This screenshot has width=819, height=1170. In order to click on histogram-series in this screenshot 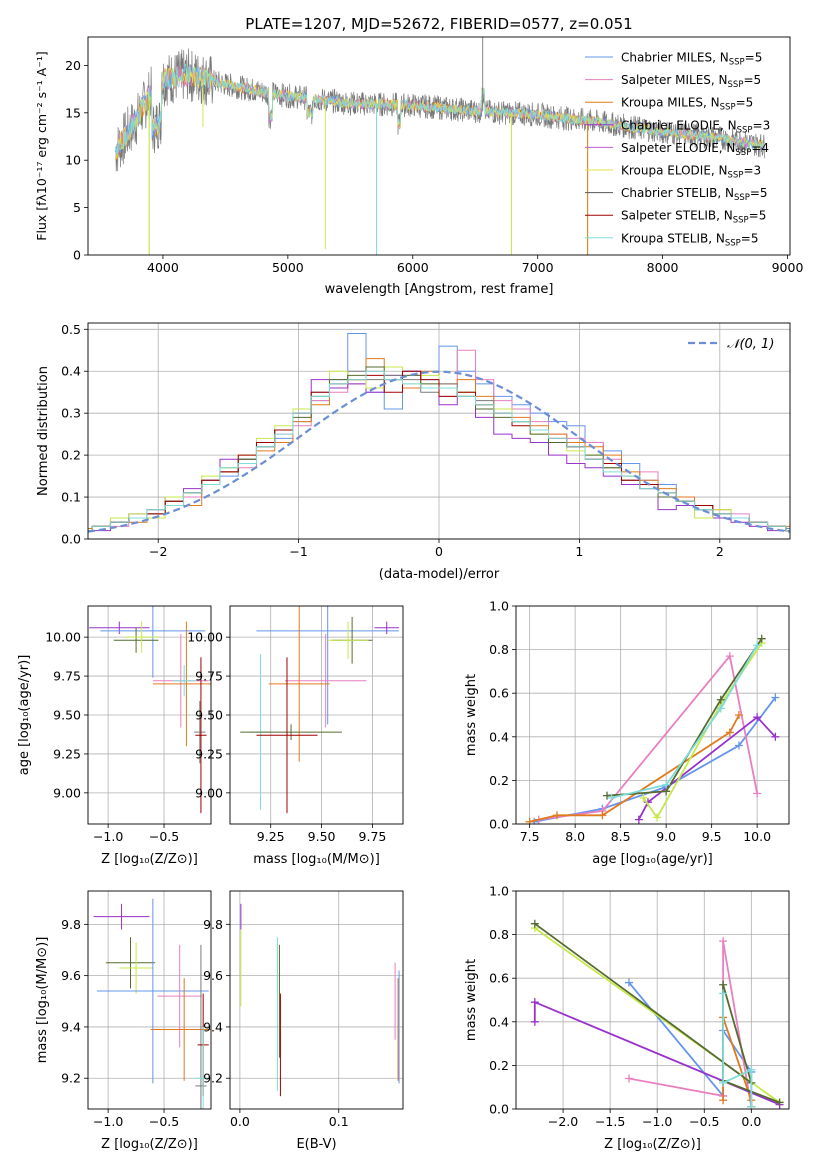, I will do `click(439, 451)`.